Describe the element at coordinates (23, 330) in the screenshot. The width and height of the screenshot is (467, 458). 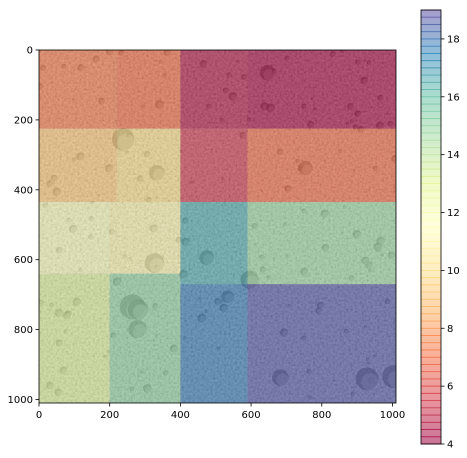
I see `y-tick-label: 800` at that location.